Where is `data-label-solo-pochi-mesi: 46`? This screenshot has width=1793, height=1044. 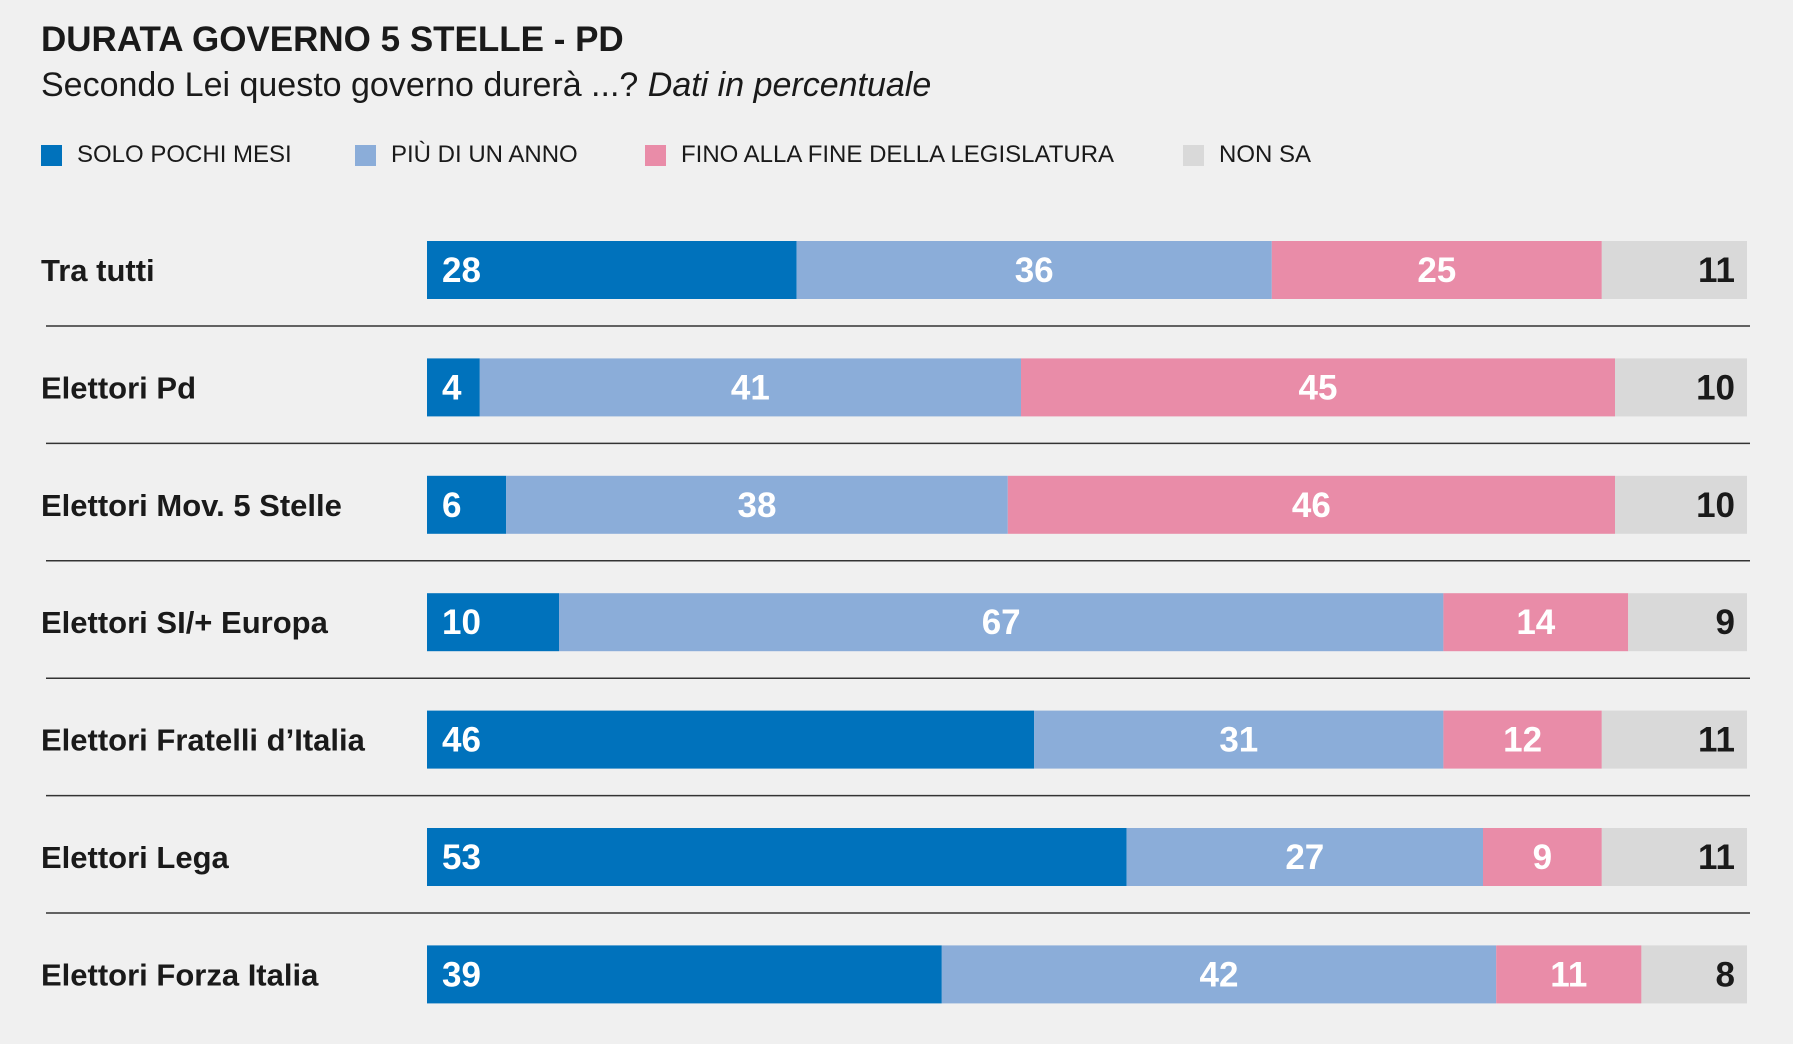 data-label-solo-pochi-mesi: 46 is located at coordinates (461, 740).